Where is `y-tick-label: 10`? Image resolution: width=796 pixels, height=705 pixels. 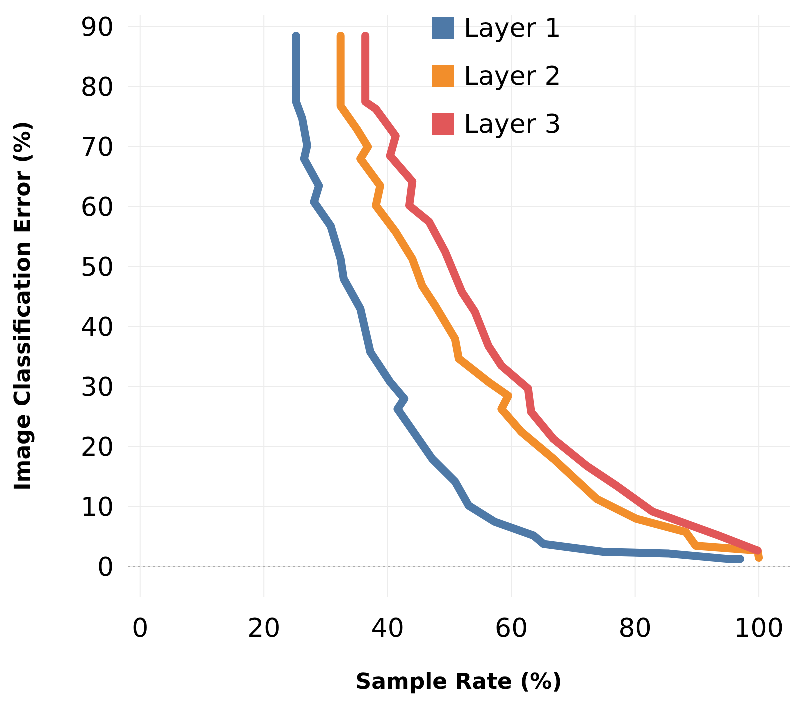 y-tick-label: 10 is located at coordinates (97, 508).